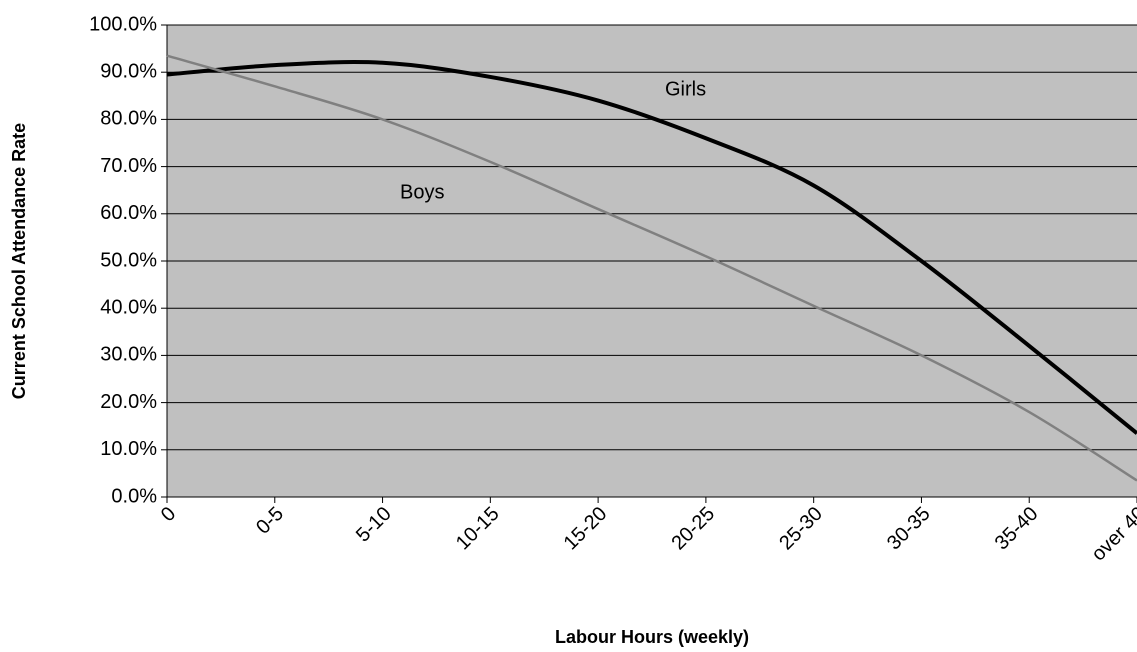 This screenshot has height=652, width=1137. Describe the element at coordinates (422, 192) in the screenshot. I see `series-label: Boys` at that location.